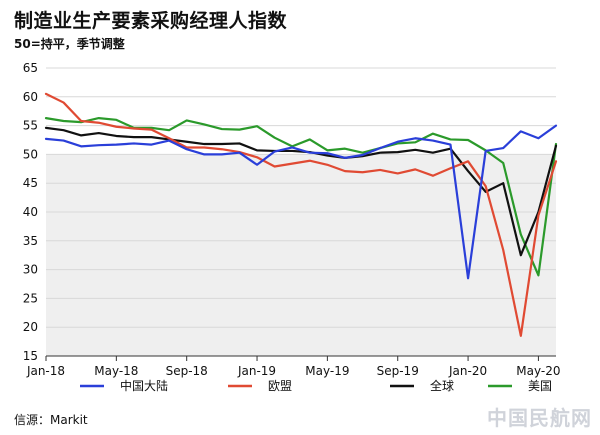 The height and width of the screenshot is (435, 600). I want to click on x-tick-label: May-18, so click(116, 371).